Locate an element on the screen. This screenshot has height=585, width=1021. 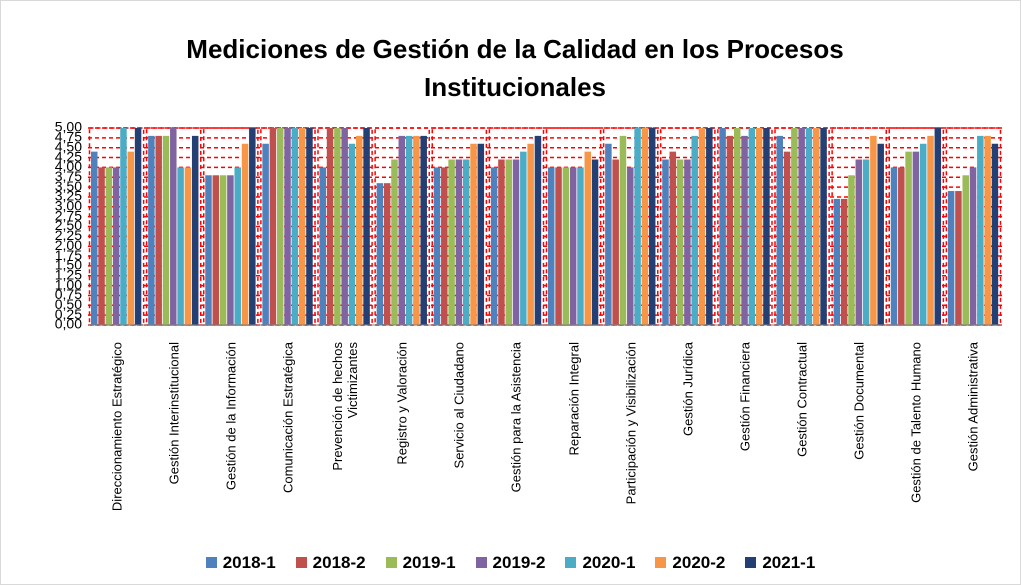
legend-item: 2019-2 is located at coordinates (510, 563).